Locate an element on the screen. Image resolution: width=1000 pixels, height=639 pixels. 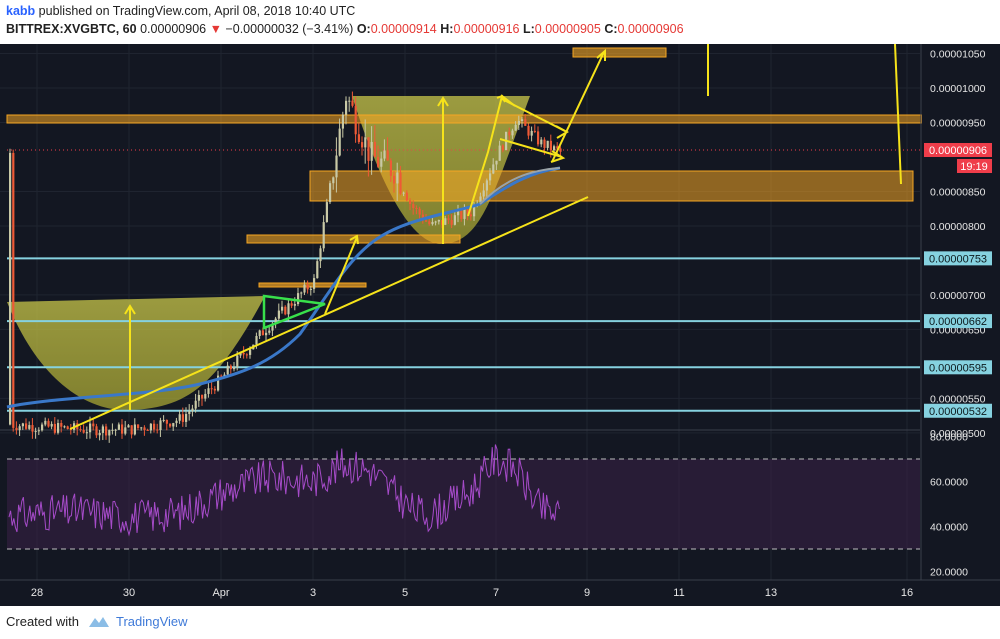
price-tick-label: 0.00000500 is located at coordinates (958, 434).